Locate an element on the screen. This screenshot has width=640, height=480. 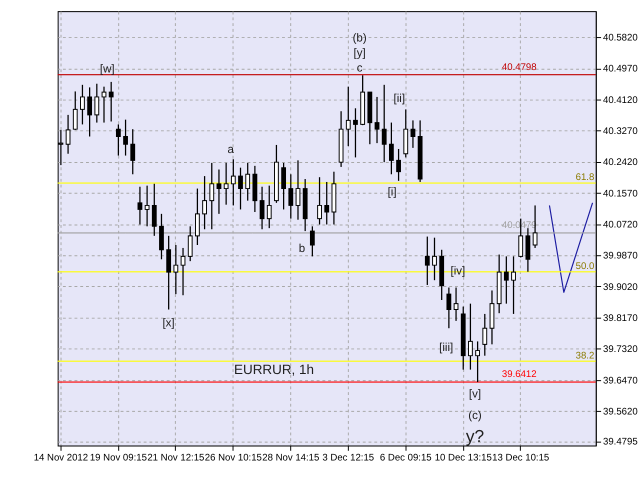
ref-line-label: 39.6412 is located at coordinates (519, 374).